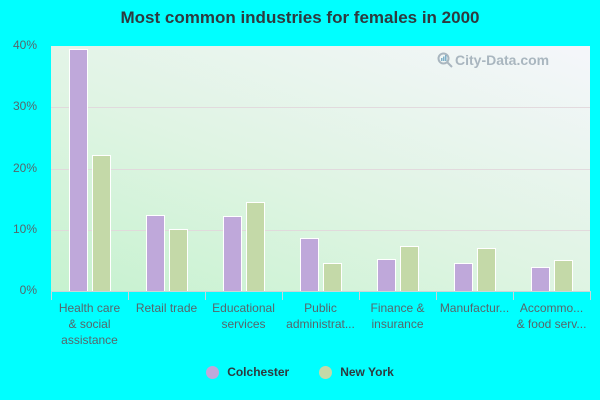  What do you see at coordinates (397, 316) in the screenshot?
I see `x-tick-label: Finance & insurance` at bounding box center [397, 316].